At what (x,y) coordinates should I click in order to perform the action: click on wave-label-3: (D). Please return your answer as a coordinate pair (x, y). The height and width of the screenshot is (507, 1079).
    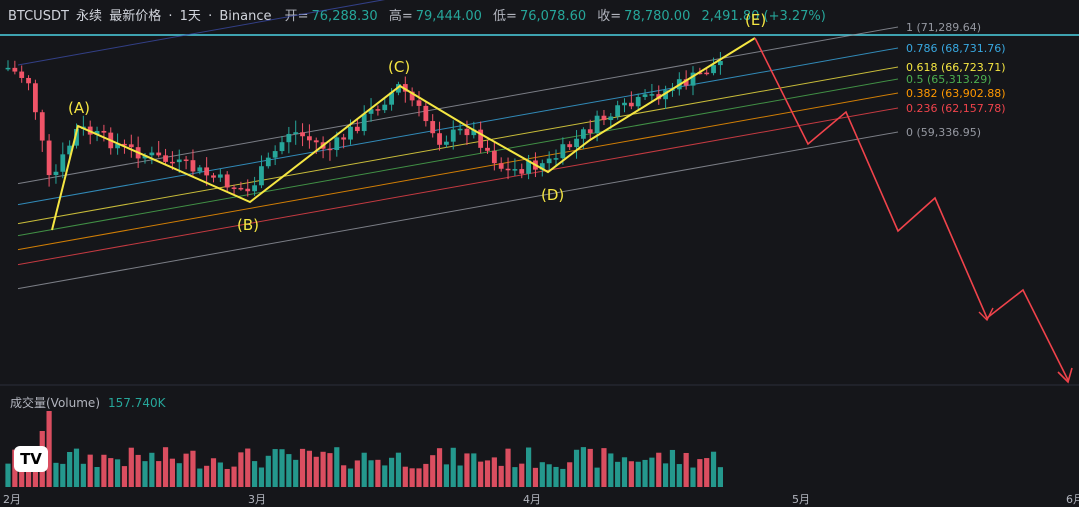
    Looking at the image, I should click on (552, 195).